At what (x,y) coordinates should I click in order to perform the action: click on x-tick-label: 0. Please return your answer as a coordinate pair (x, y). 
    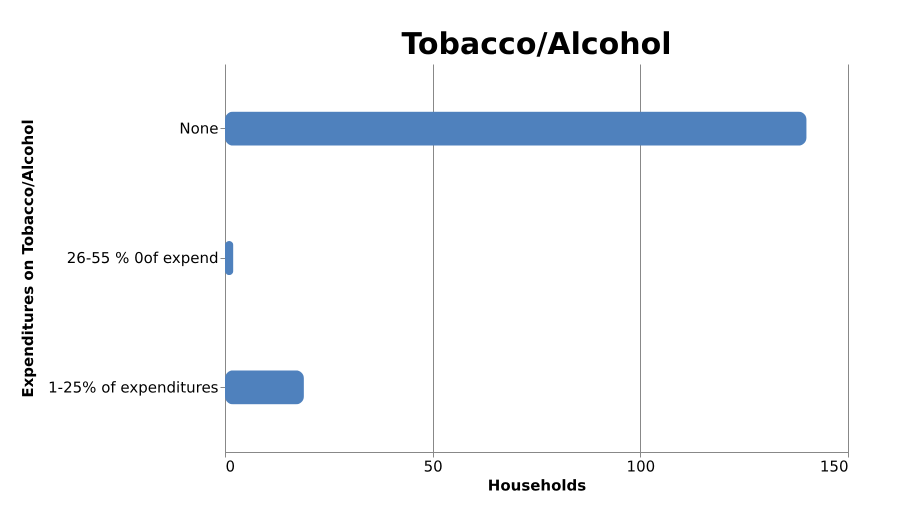
    Looking at the image, I should click on (231, 467).